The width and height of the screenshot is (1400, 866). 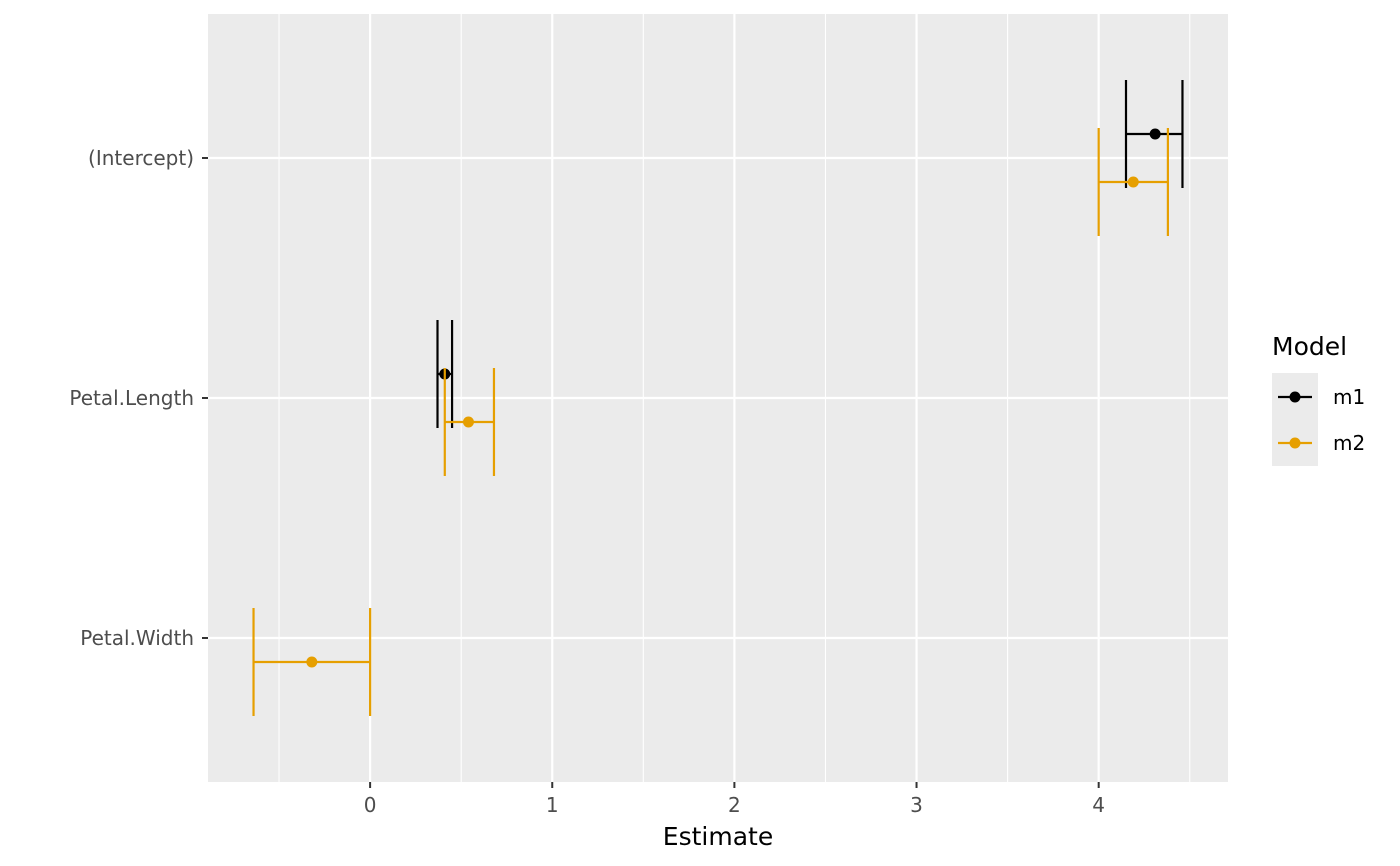 I want to click on y-tick-label: (Intercept), so click(x=141, y=158).